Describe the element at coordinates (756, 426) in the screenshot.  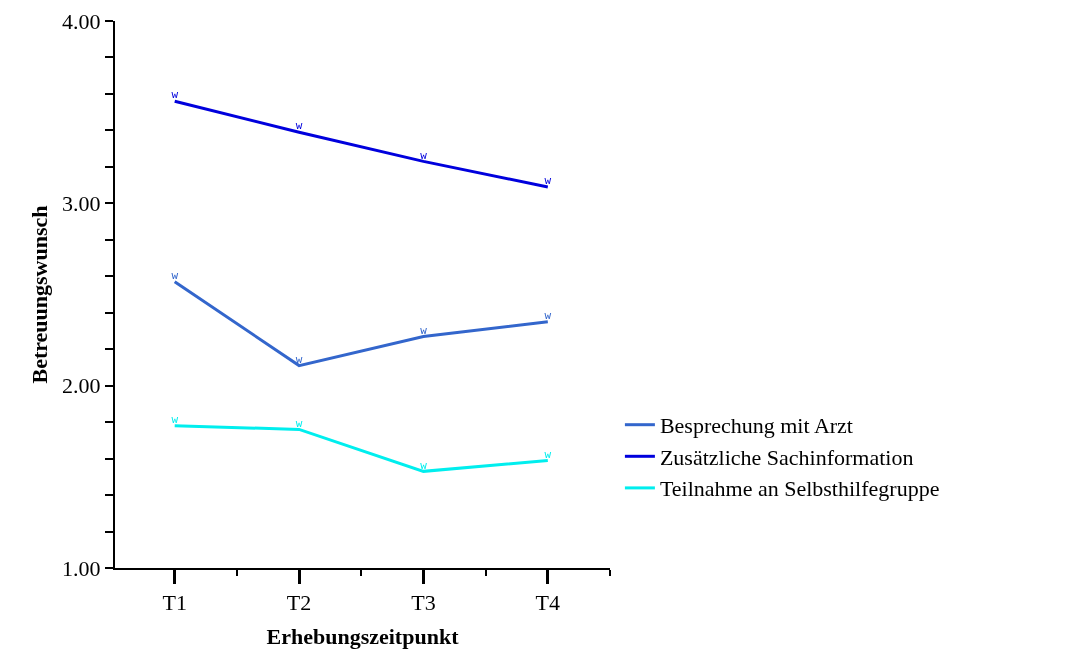
I see `legend-label: Besprechung mit Arzt` at that location.